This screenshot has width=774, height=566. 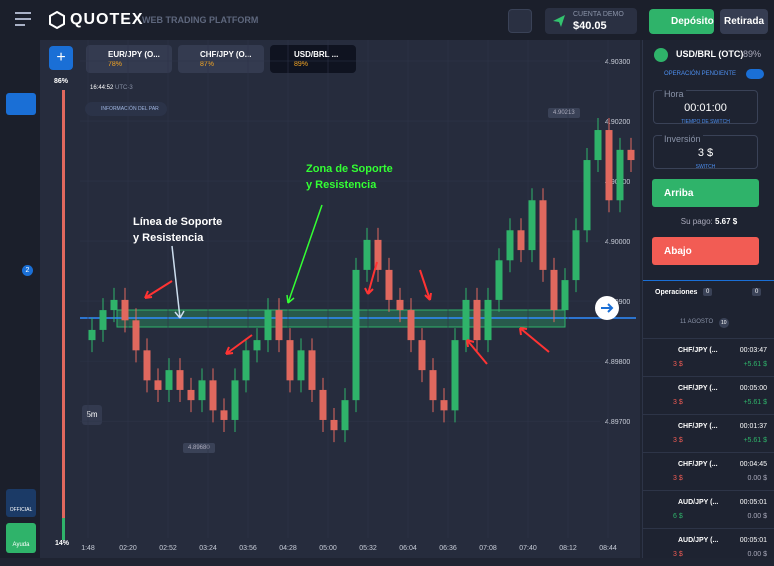 I want to click on time-switch: TIEMPO DE SWITCH, so click(x=705, y=122).